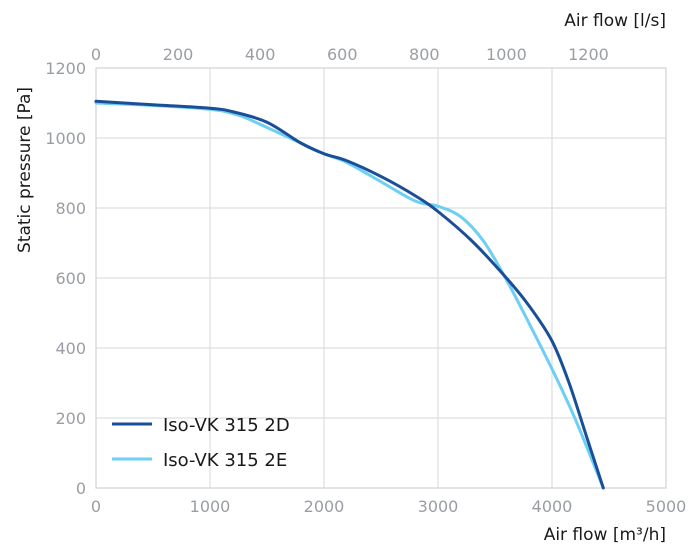 This screenshot has width=700, height=557. What do you see at coordinates (260, 54) in the screenshot?
I see `x2-tick-label: 400` at bounding box center [260, 54].